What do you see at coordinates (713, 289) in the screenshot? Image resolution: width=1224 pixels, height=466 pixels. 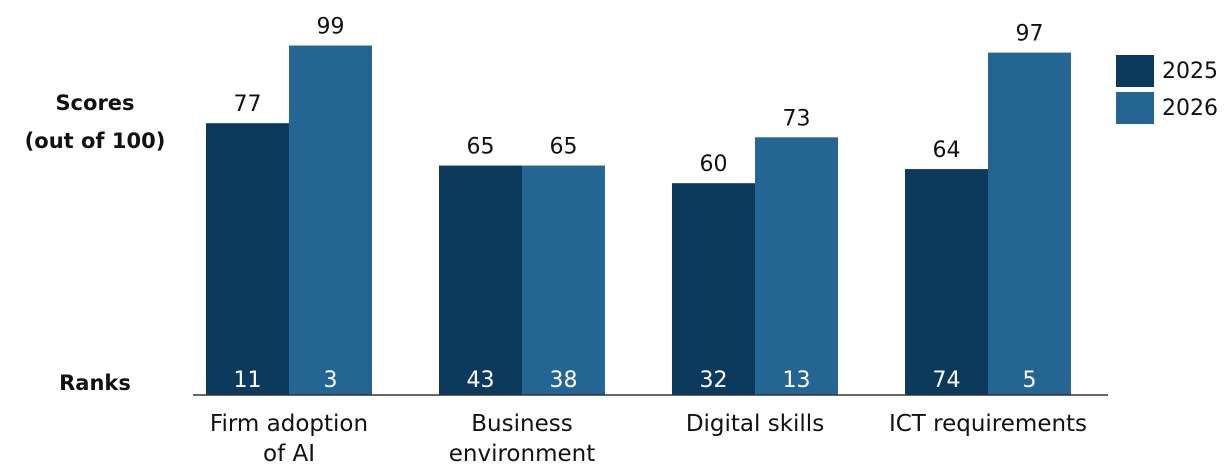 I see `bar-cat3-2025` at bounding box center [713, 289].